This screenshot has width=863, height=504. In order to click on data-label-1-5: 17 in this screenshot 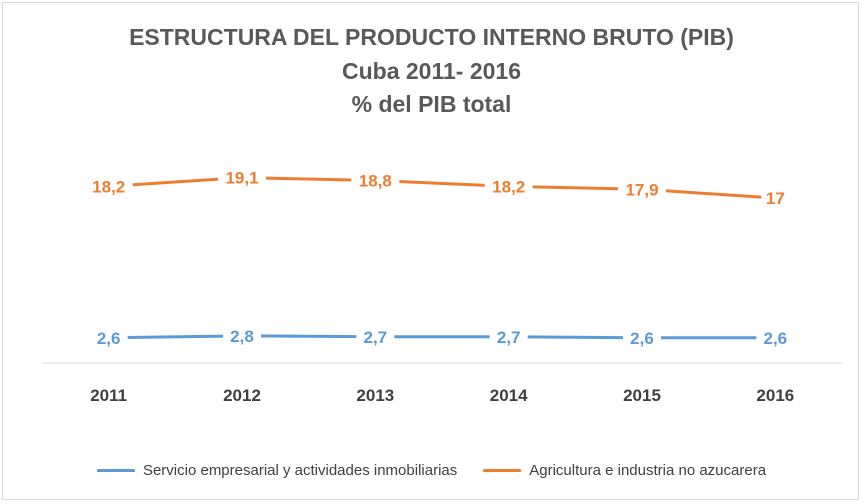, I will do `click(775, 198)`.